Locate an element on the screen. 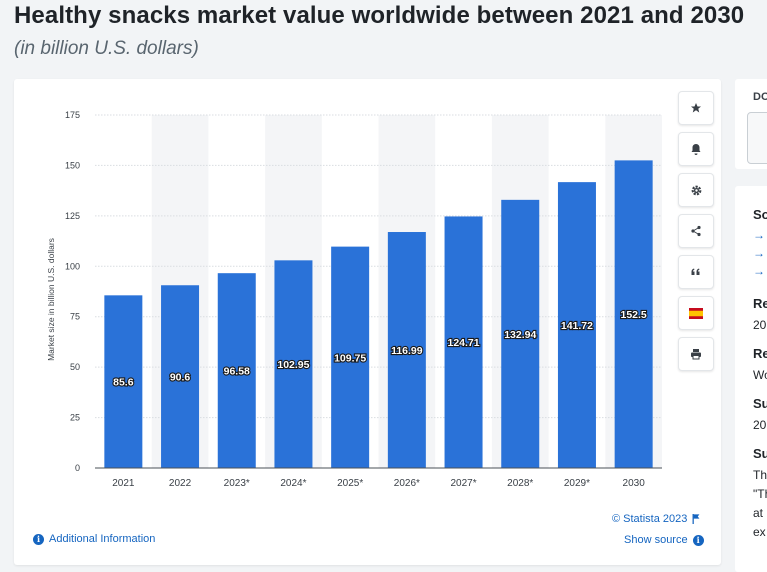 This screenshot has height=572, width=767. x-tick-label: 2022 is located at coordinates (180, 483).